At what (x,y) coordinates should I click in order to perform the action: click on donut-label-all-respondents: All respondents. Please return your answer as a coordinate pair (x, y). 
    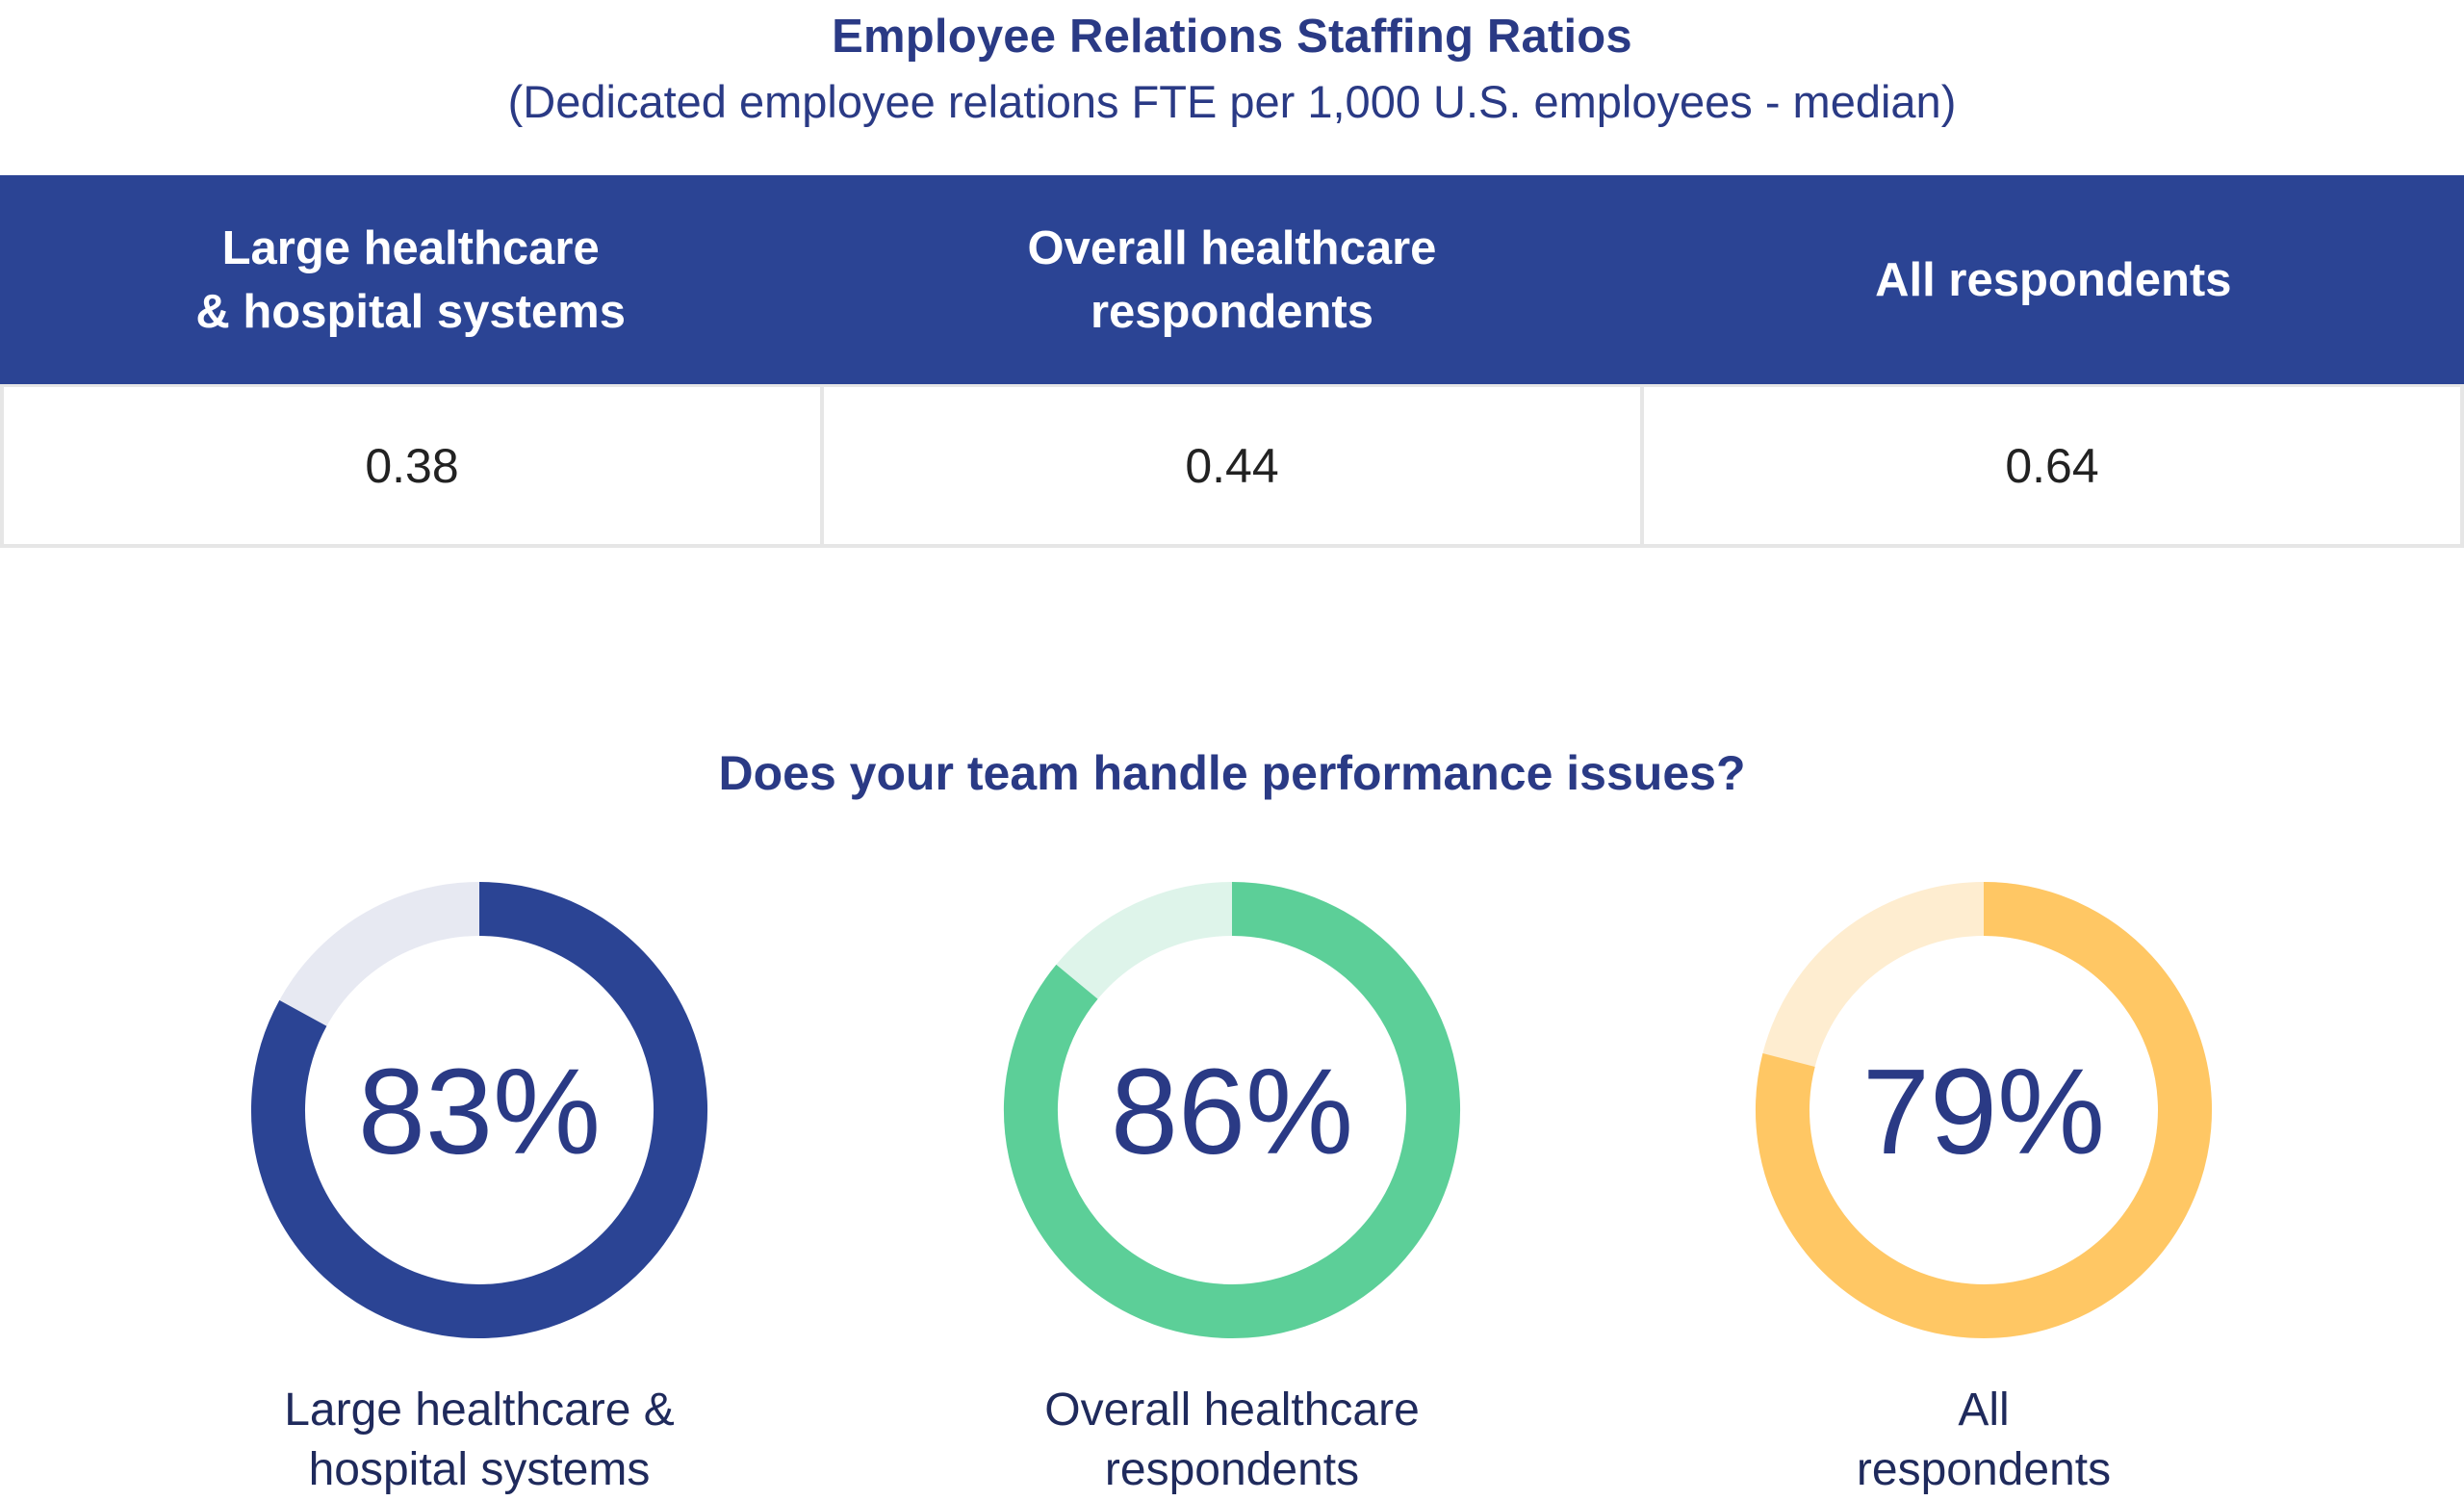
    Looking at the image, I should click on (1984, 1440).